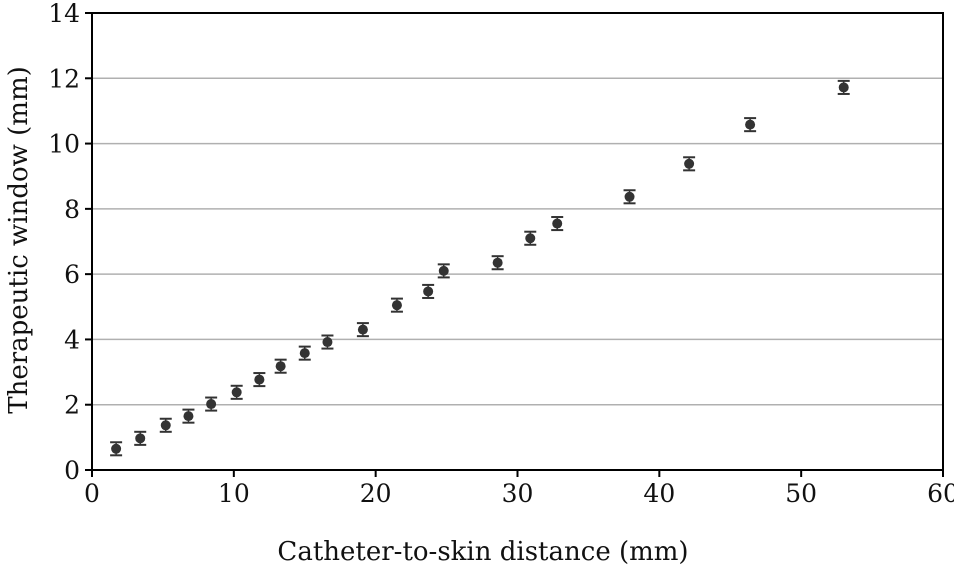  I want to click on x-tick-label: 0, so click(92, 493).